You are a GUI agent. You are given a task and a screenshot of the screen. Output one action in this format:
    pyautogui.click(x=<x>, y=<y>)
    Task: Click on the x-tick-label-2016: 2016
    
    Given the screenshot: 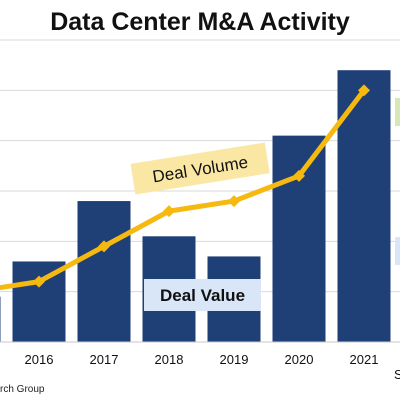 What is the action you would take?
    pyautogui.click(x=39, y=359)
    